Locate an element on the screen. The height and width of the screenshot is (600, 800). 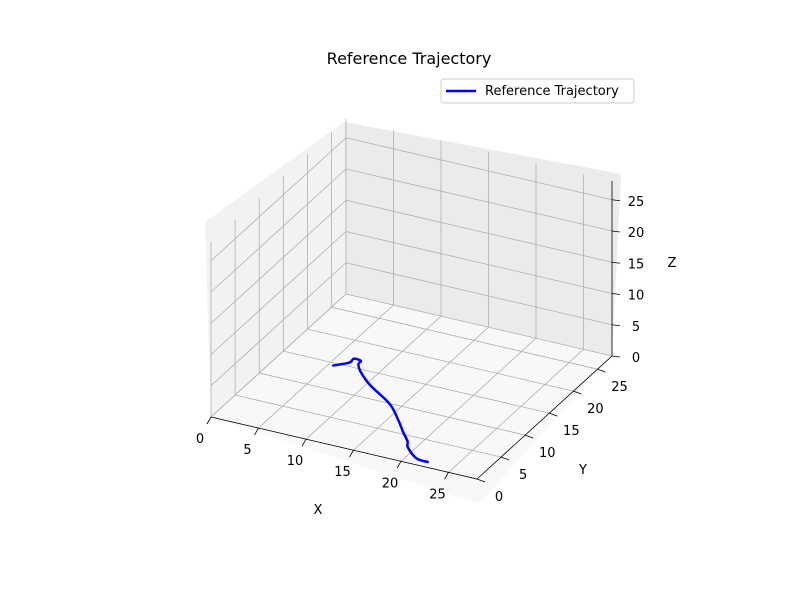
series-group is located at coordinates (380, 410).